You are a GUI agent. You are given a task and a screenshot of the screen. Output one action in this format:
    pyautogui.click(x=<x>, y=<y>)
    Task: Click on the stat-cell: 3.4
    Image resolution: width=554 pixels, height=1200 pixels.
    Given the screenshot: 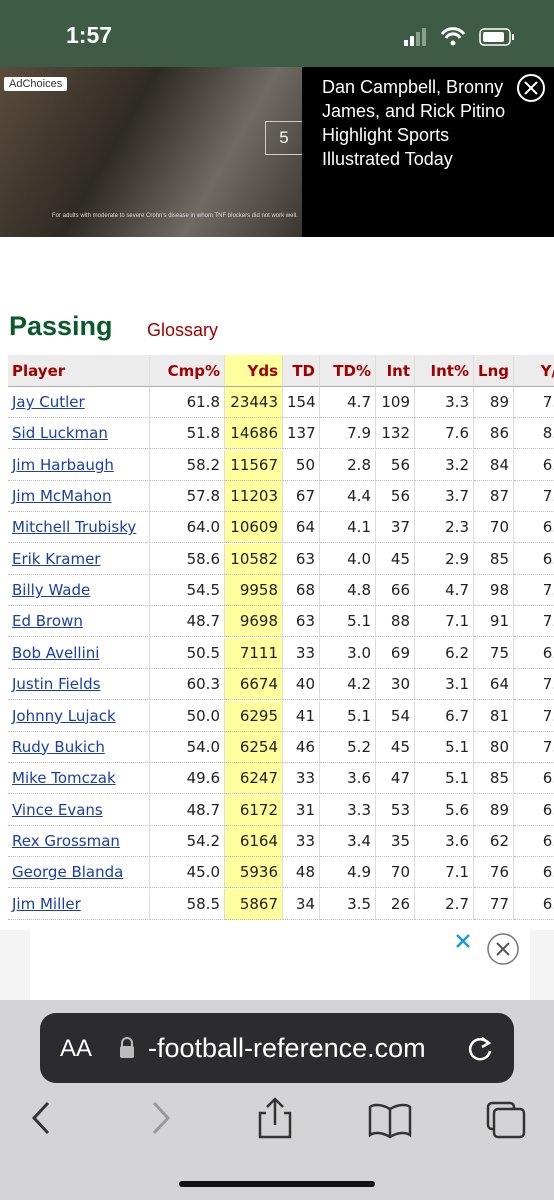 What is the action you would take?
    pyautogui.click(x=348, y=841)
    